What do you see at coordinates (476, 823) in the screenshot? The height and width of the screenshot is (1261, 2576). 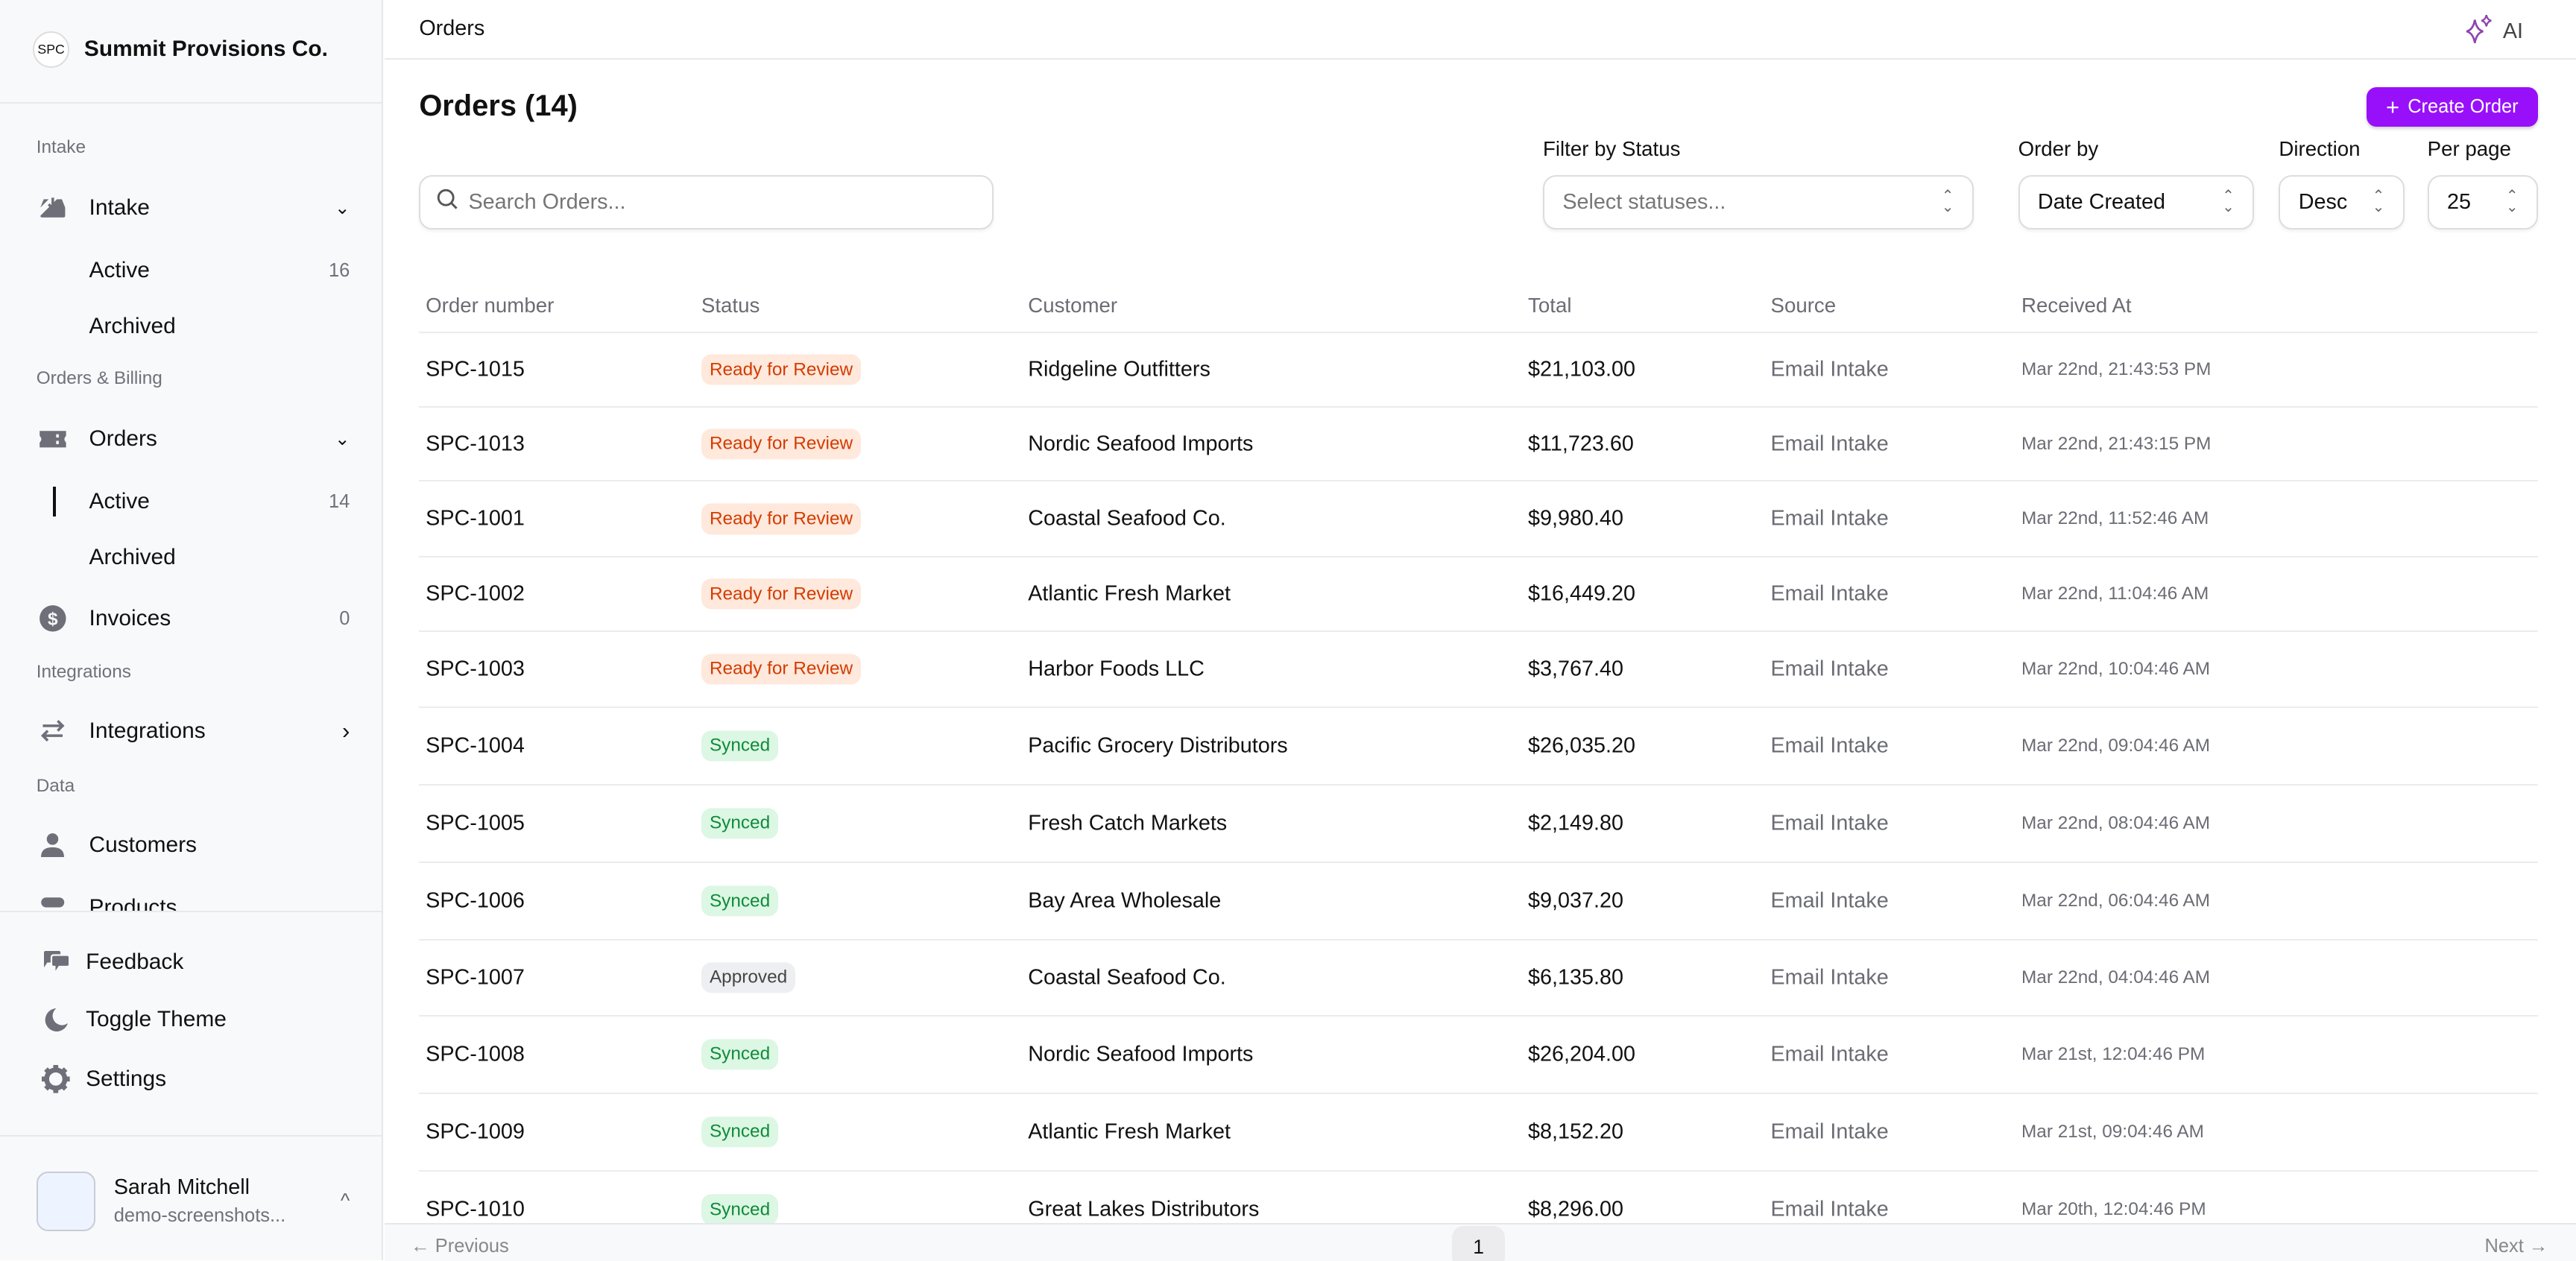 I see `order-number: SPC-1005` at bounding box center [476, 823].